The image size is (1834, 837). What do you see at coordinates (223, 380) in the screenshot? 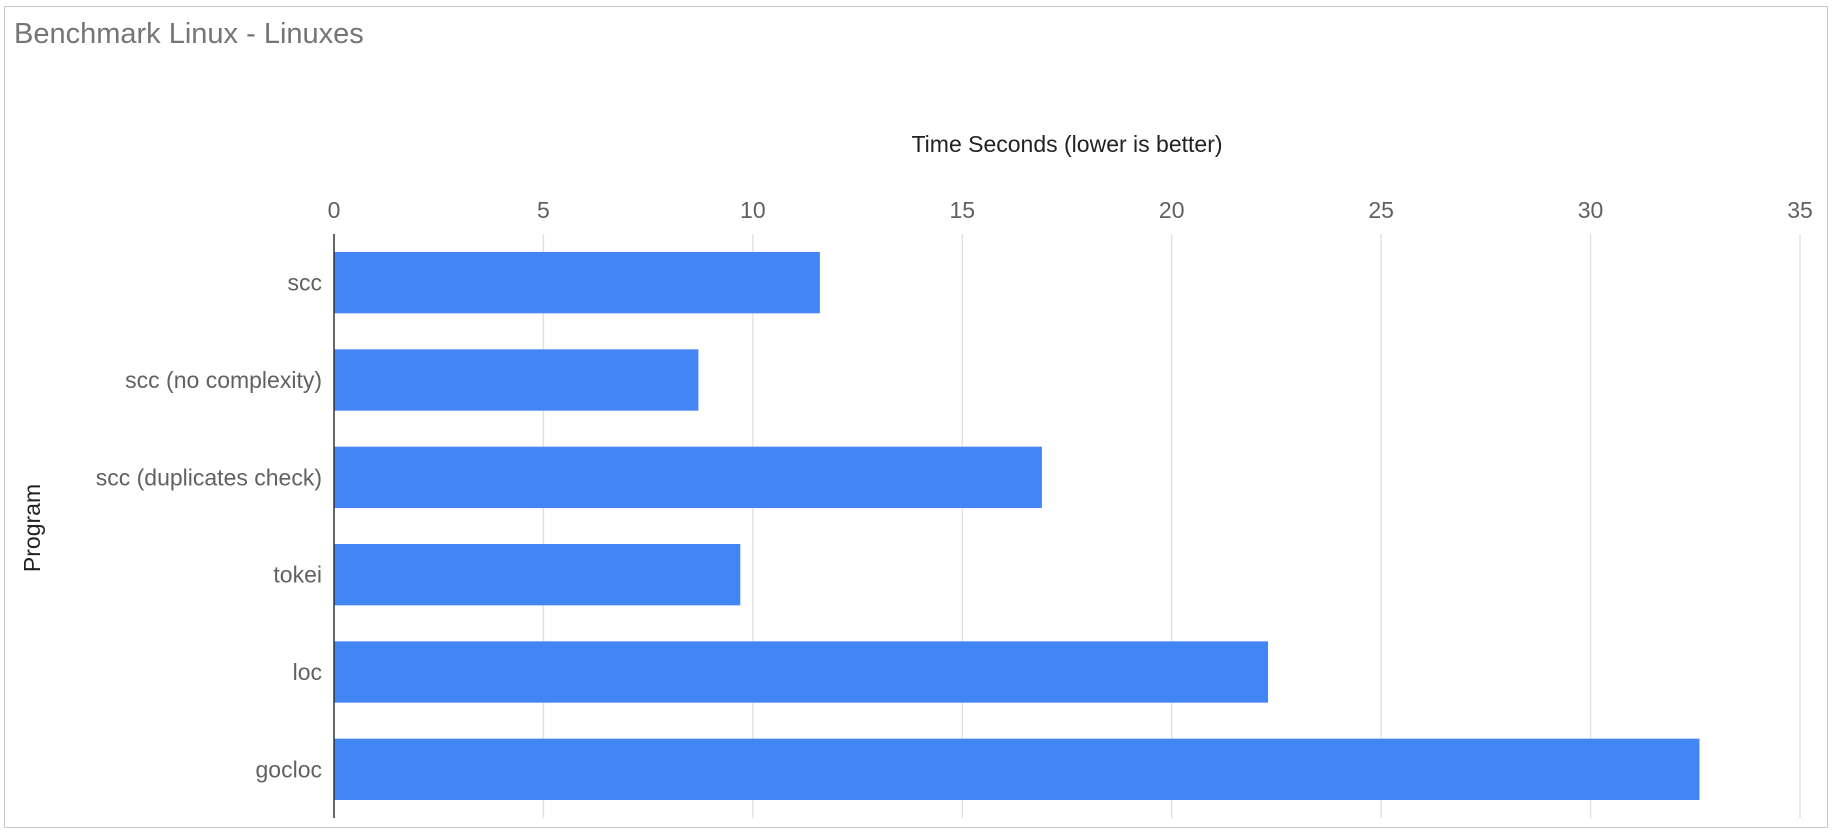
I see `y-category-label: scc (no complexity)` at bounding box center [223, 380].